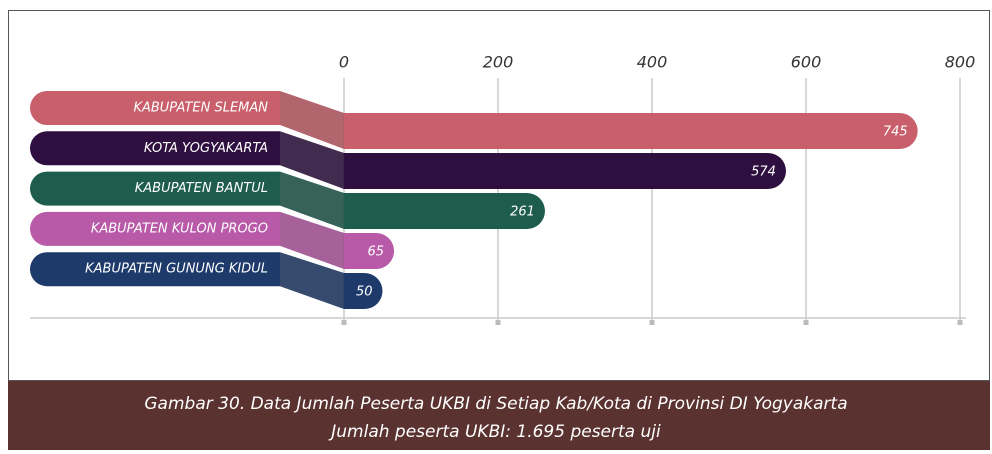 Image resolution: width=992 pixels, height=454 pixels. I want to click on value-label: 745, so click(895, 132).